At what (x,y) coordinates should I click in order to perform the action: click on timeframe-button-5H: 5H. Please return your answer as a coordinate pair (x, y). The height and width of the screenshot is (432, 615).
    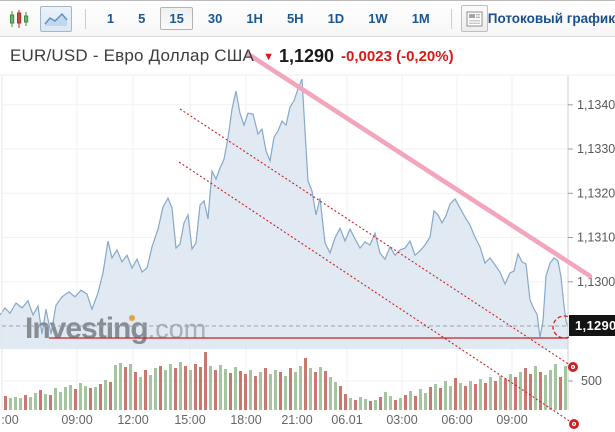
    Looking at the image, I should click on (295, 18).